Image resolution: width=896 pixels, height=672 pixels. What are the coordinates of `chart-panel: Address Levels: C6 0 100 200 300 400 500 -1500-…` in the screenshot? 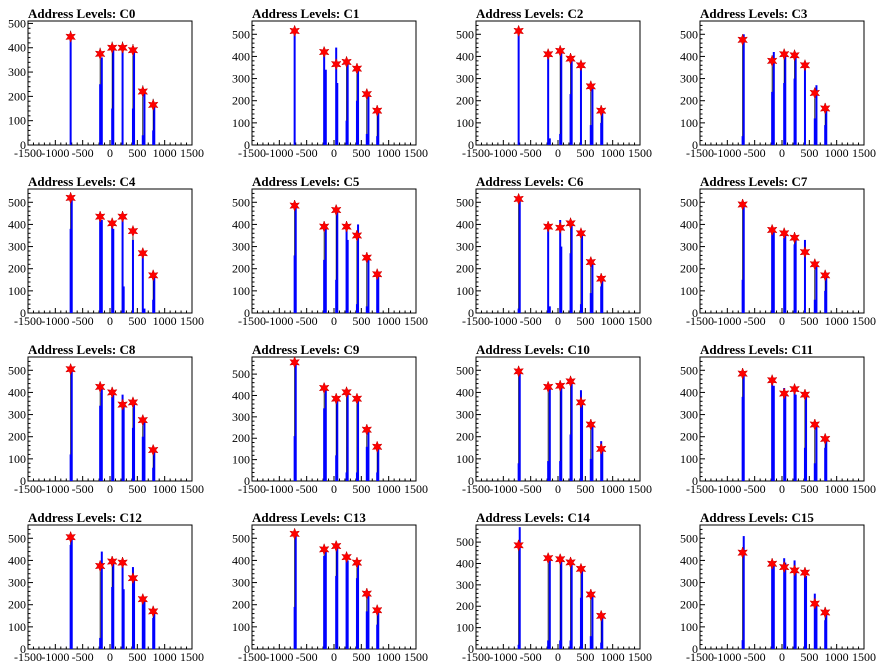 It's located at (560, 252).